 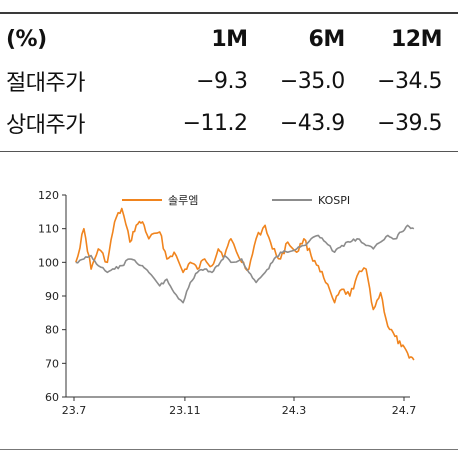 I want to click on relative-6m-value: −43.9, so click(x=312, y=123).